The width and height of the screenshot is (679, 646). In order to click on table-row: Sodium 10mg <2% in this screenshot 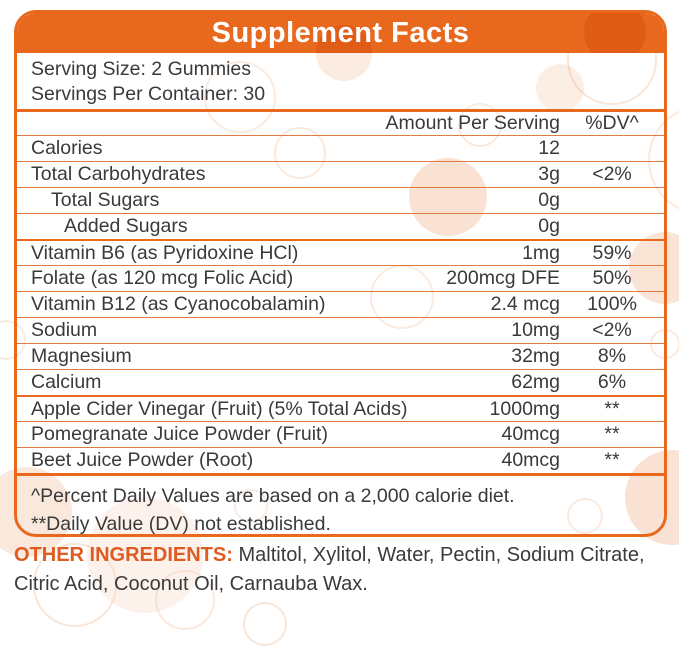, I will do `click(340, 330)`.